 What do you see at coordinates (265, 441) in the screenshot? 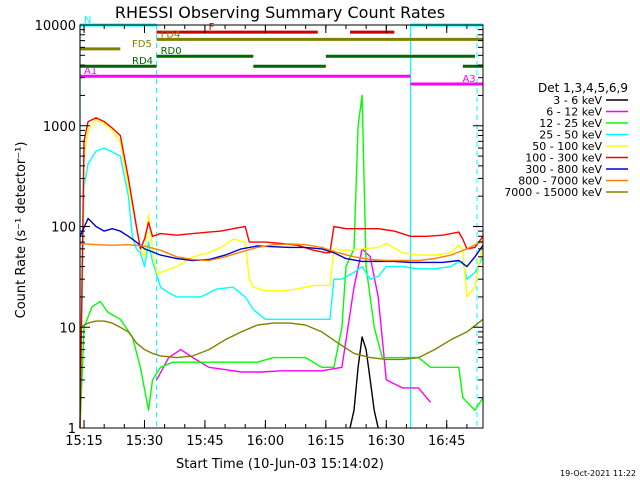
I see `x-tick-label: 16:00` at bounding box center [265, 441].